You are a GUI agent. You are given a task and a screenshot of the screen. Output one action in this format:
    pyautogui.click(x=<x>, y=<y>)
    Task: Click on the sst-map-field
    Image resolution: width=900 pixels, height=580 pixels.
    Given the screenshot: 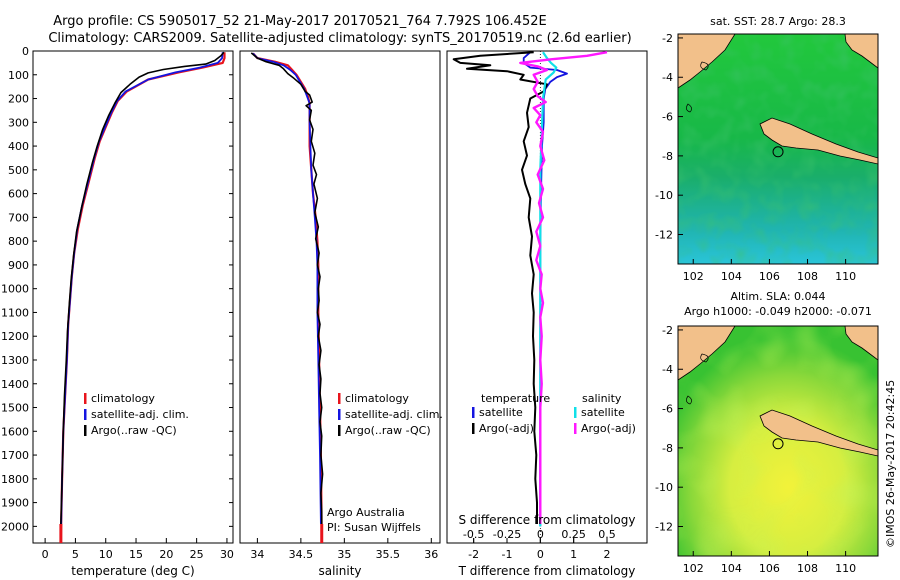 What is the action you would take?
    pyautogui.click(x=778, y=149)
    